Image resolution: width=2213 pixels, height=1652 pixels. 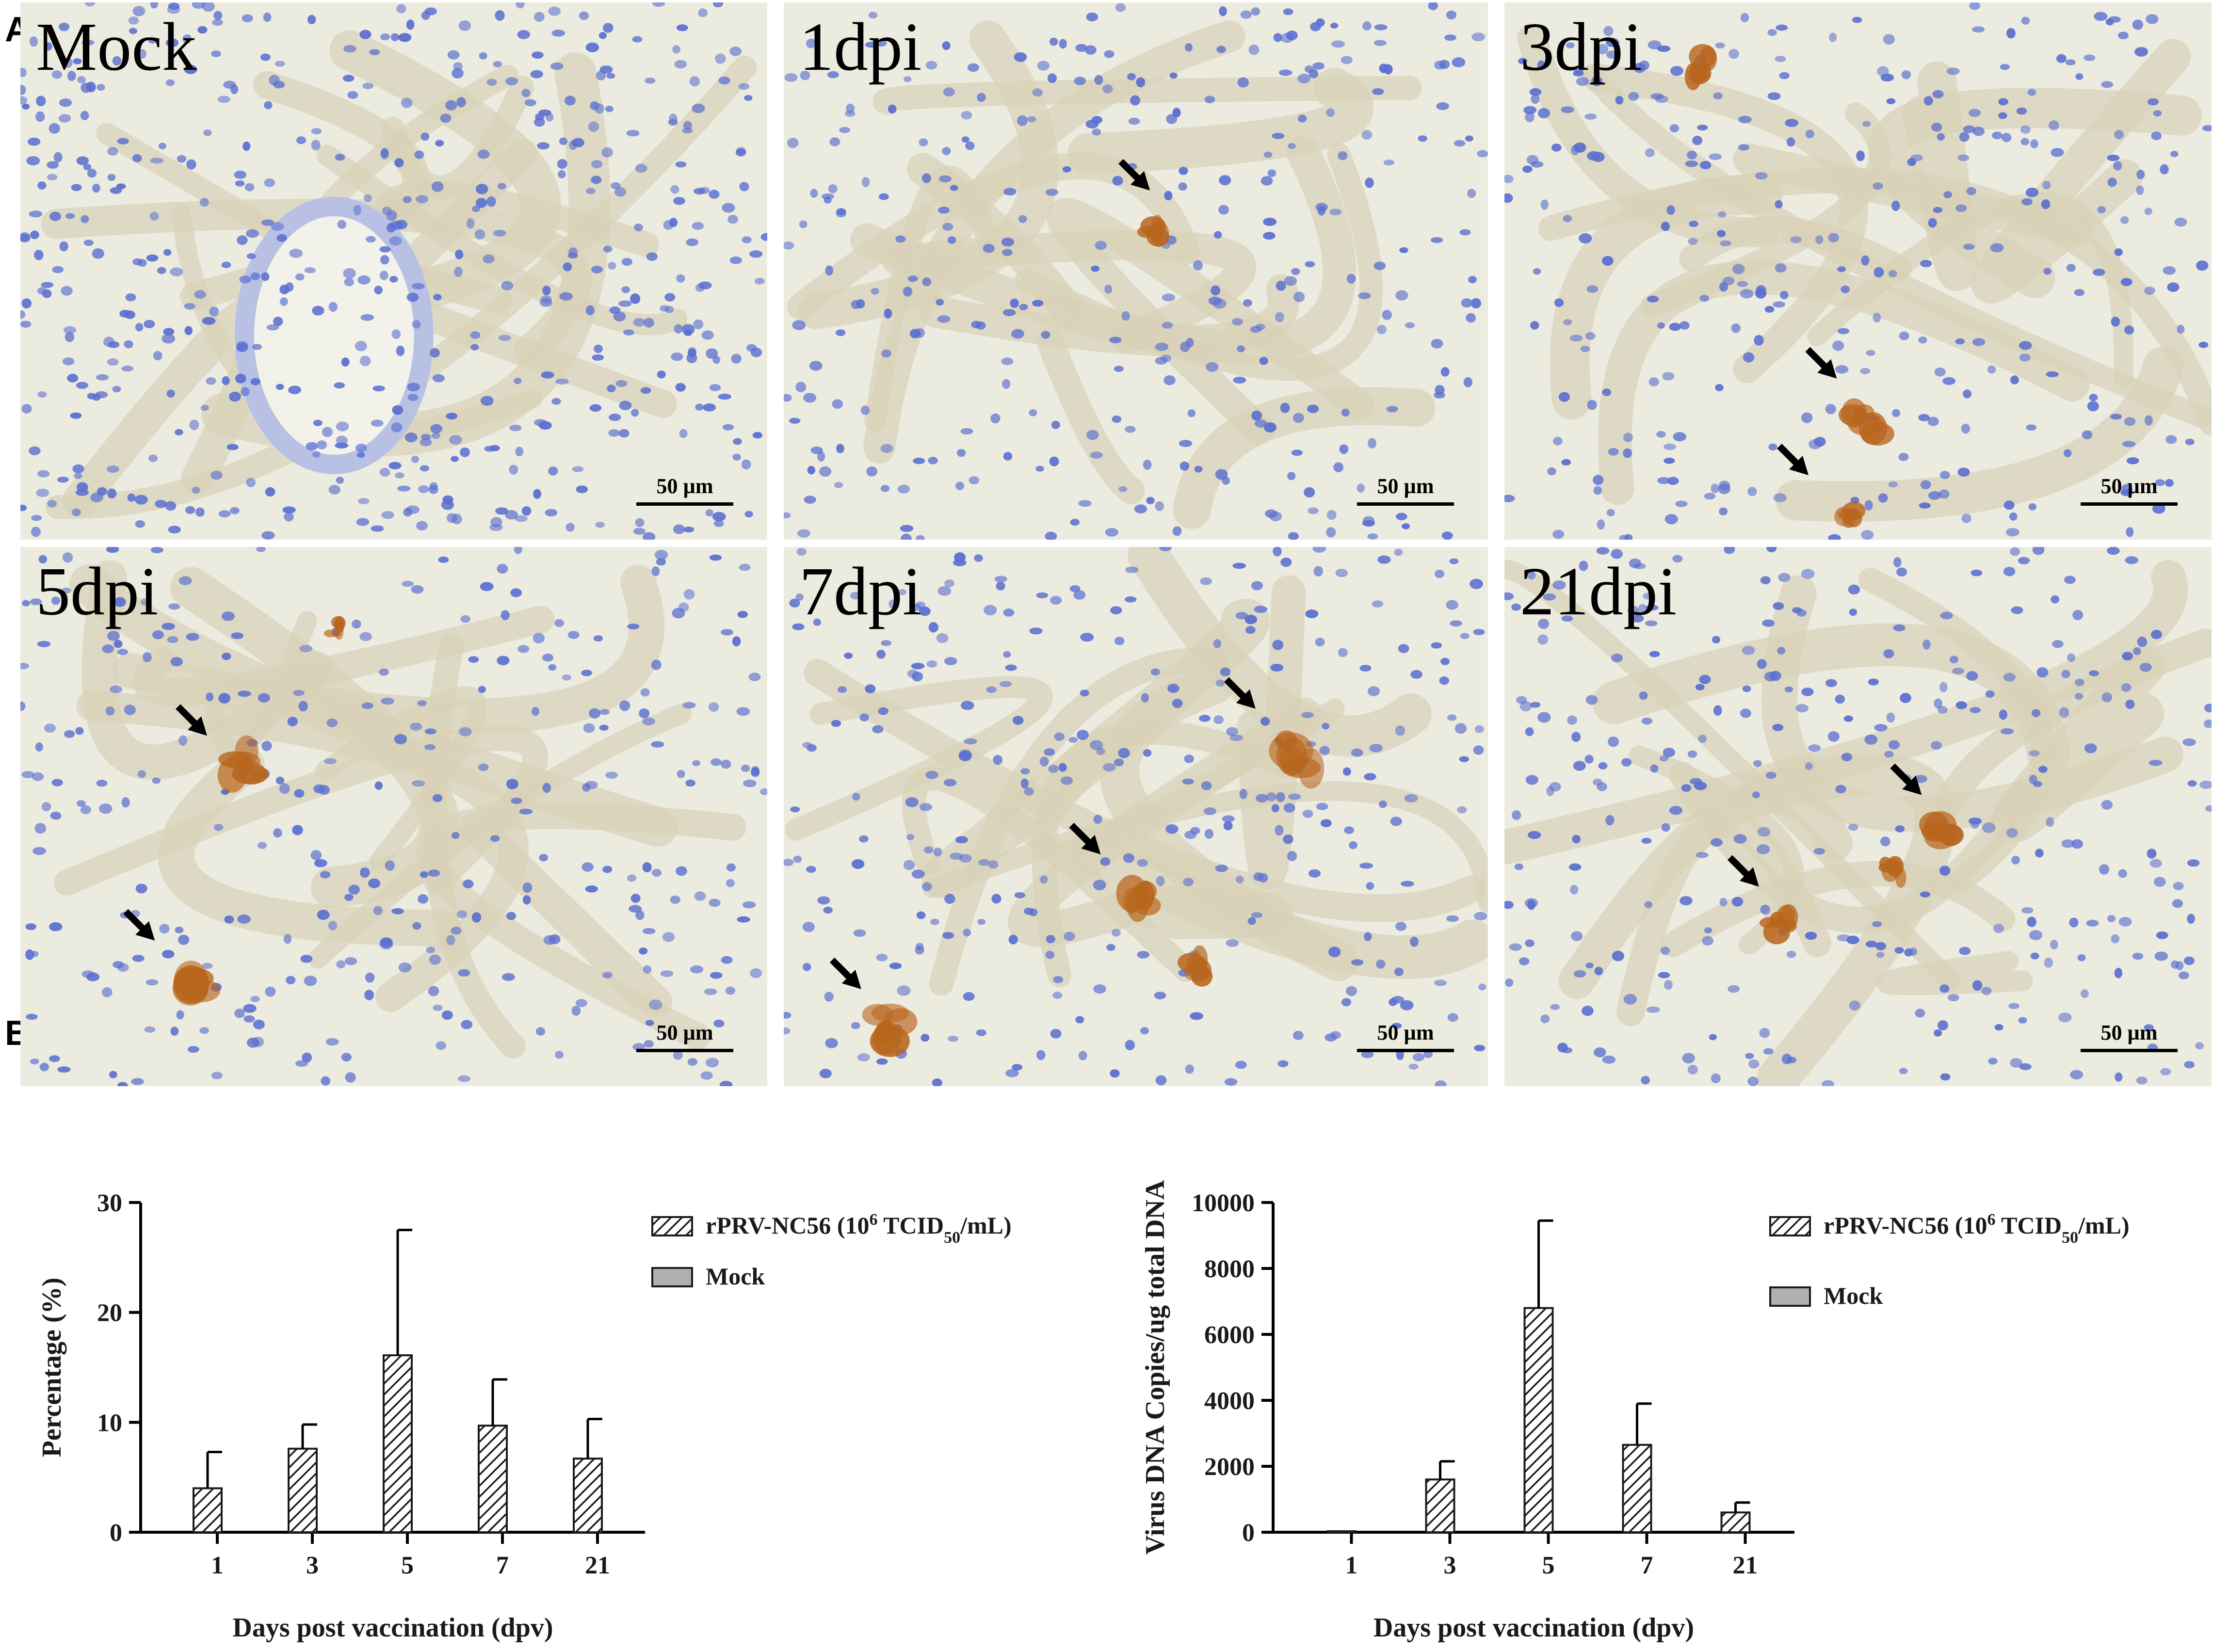 What do you see at coordinates (312, 1565) in the screenshot?
I see `x-tick-label: 3` at bounding box center [312, 1565].